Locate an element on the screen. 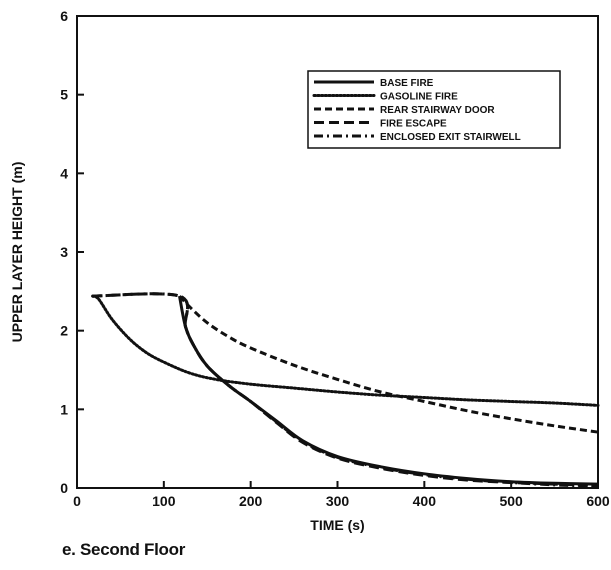 The image size is (611, 570). y-tick-label: 2 is located at coordinates (64, 331).